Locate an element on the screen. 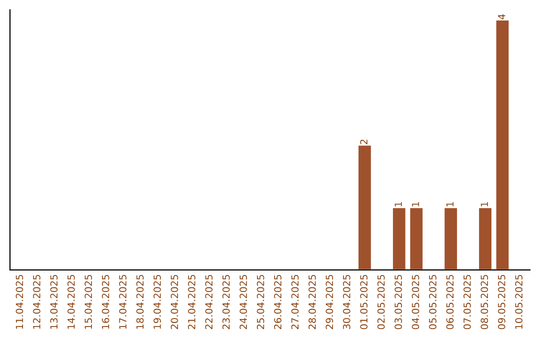  x-tick-label: 30.04.2025 is located at coordinates (346, 302).